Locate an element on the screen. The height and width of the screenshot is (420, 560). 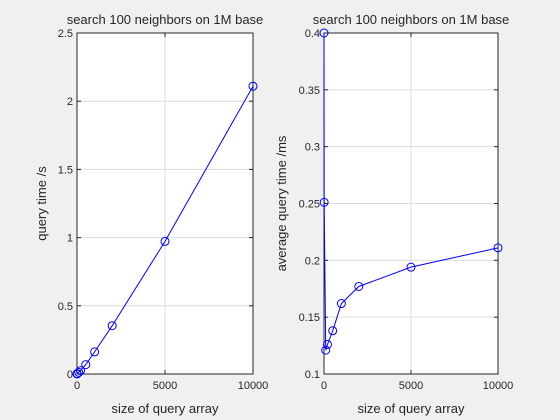
y-tick-label-left: 2.5 is located at coordinates (65, 34).